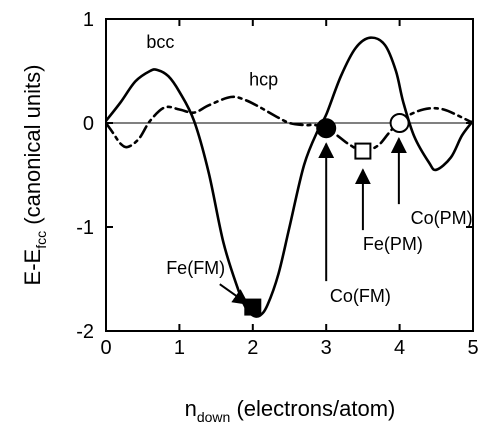 The height and width of the screenshot is (425, 479). Describe the element at coordinates (32, 148) in the screenshot. I see `y-axis-title-rest: (canonical units)` at that location.